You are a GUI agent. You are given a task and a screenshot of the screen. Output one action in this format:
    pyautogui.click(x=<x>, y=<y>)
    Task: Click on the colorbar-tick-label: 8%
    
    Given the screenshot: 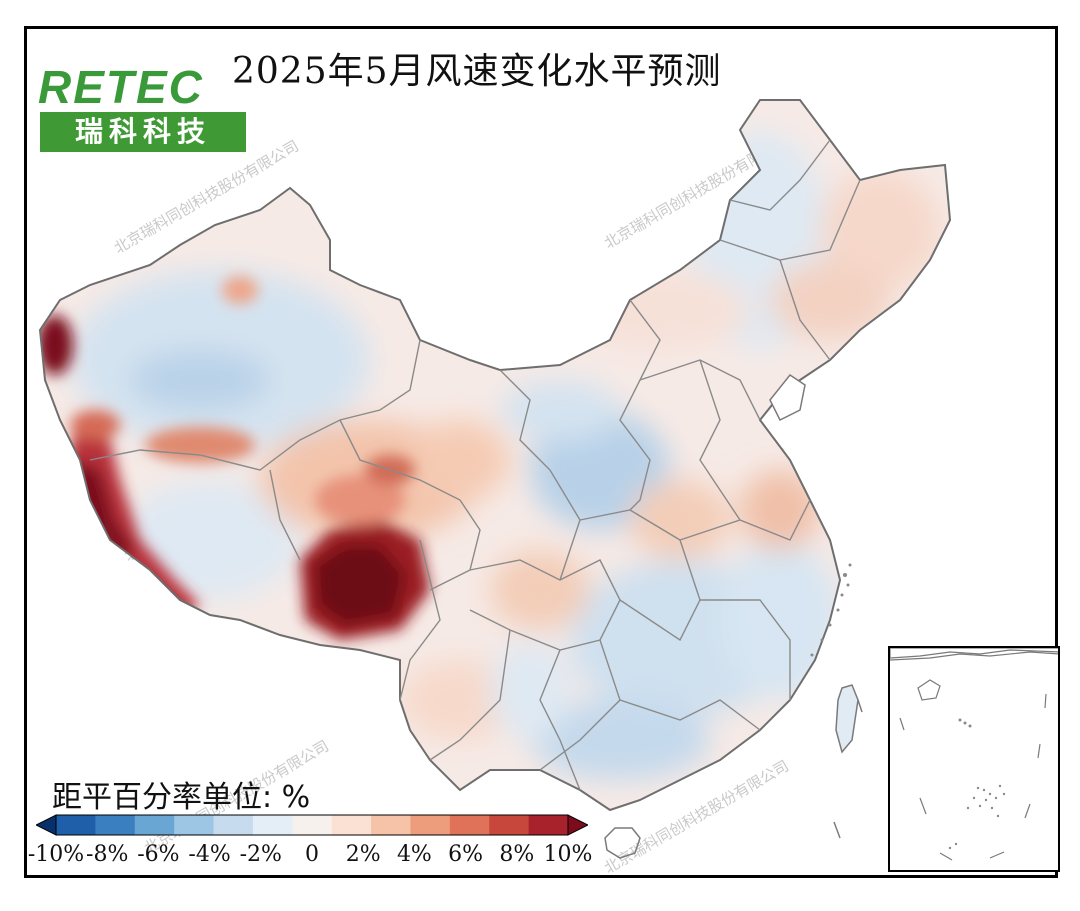 What is the action you would take?
    pyautogui.click(x=517, y=854)
    